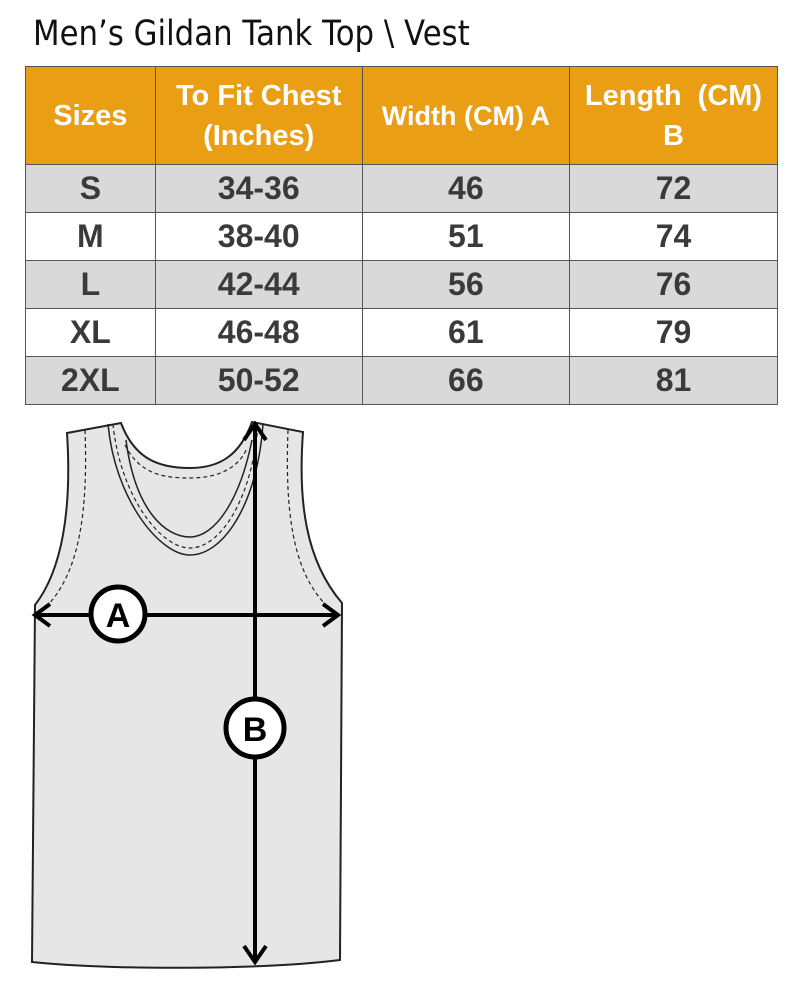 Image resolution: width=800 pixels, height=985 pixels. What do you see at coordinates (673, 236) in the screenshot?
I see `cell: 74` at bounding box center [673, 236].